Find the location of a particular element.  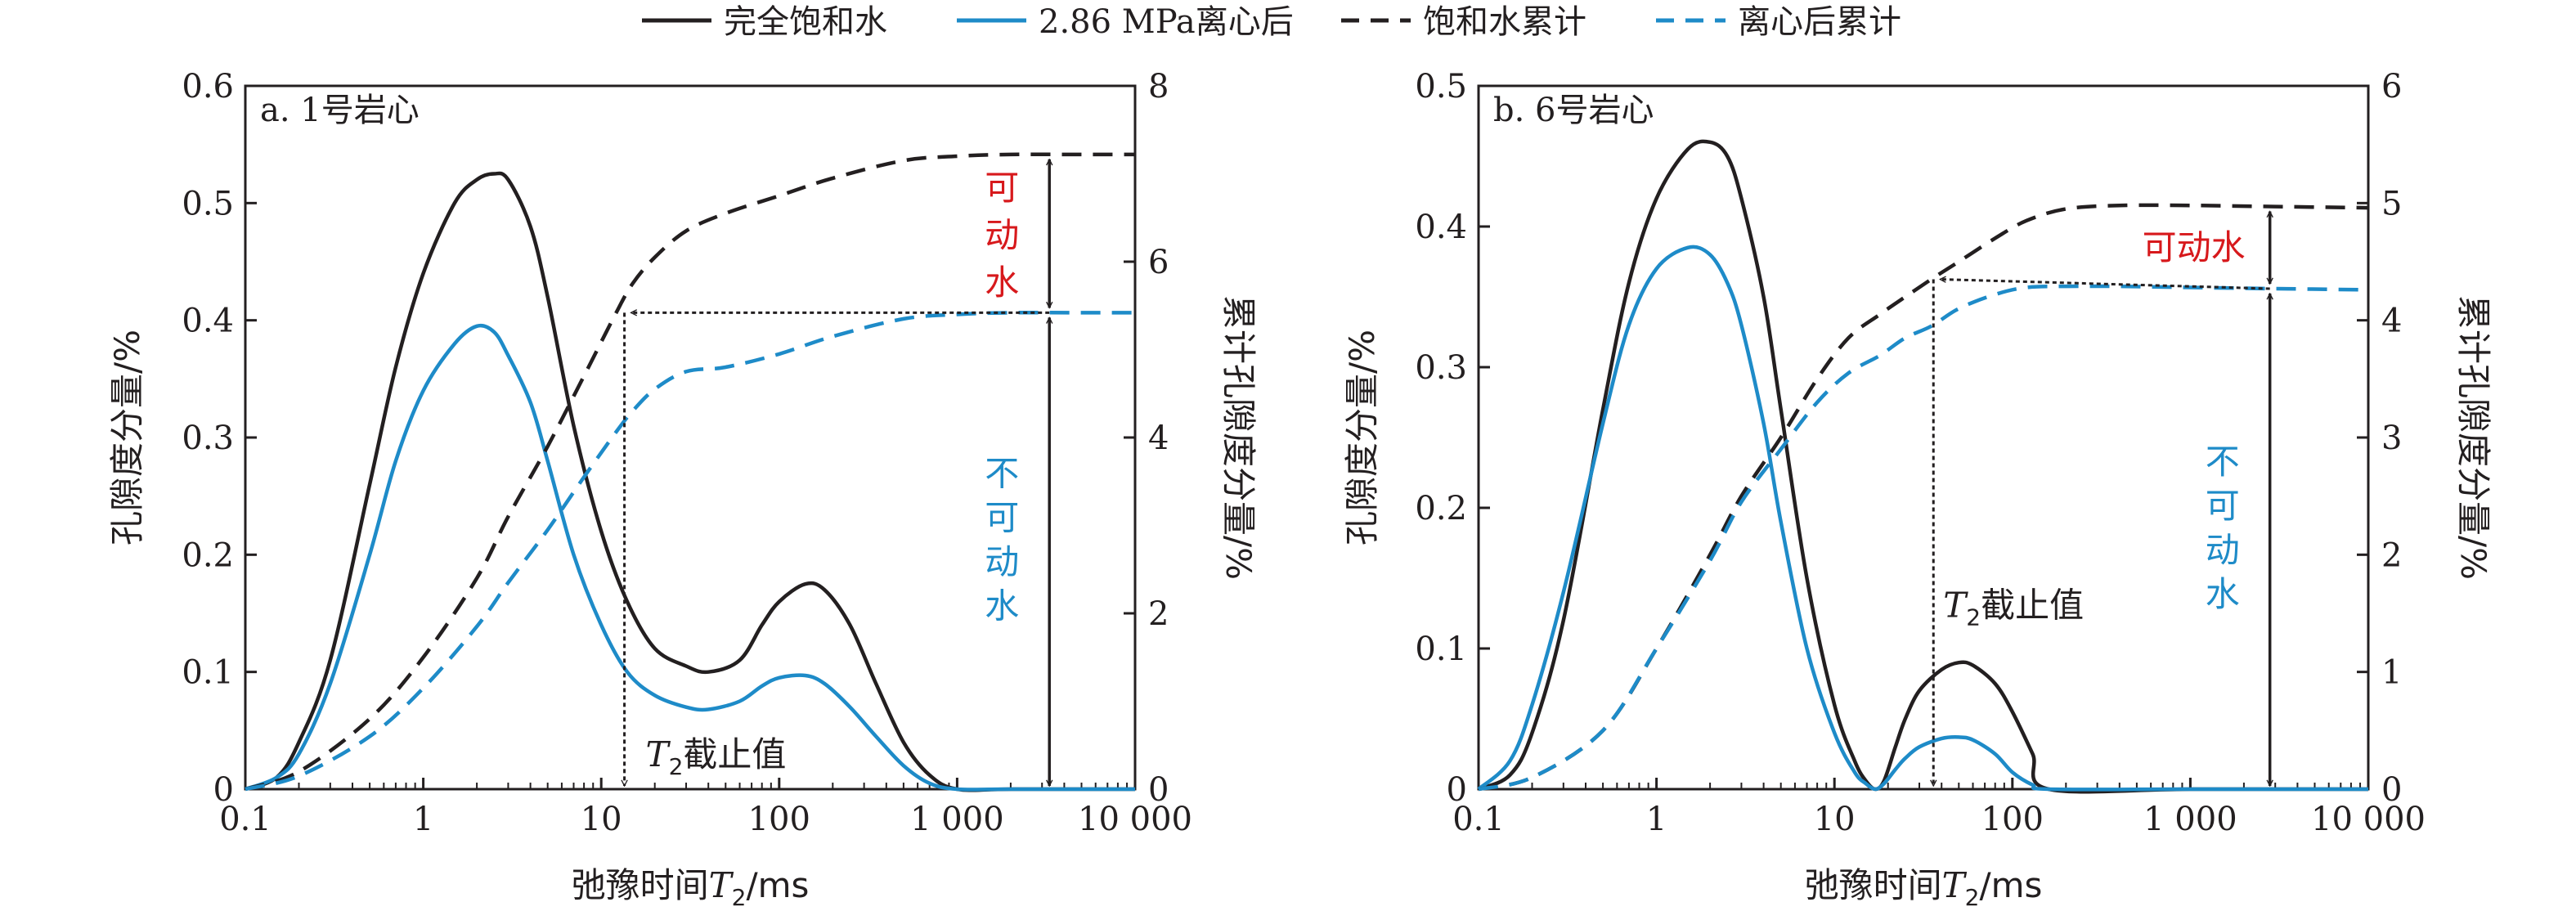

y-right-tick-label: 3 is located at coordinates (2391, 438).